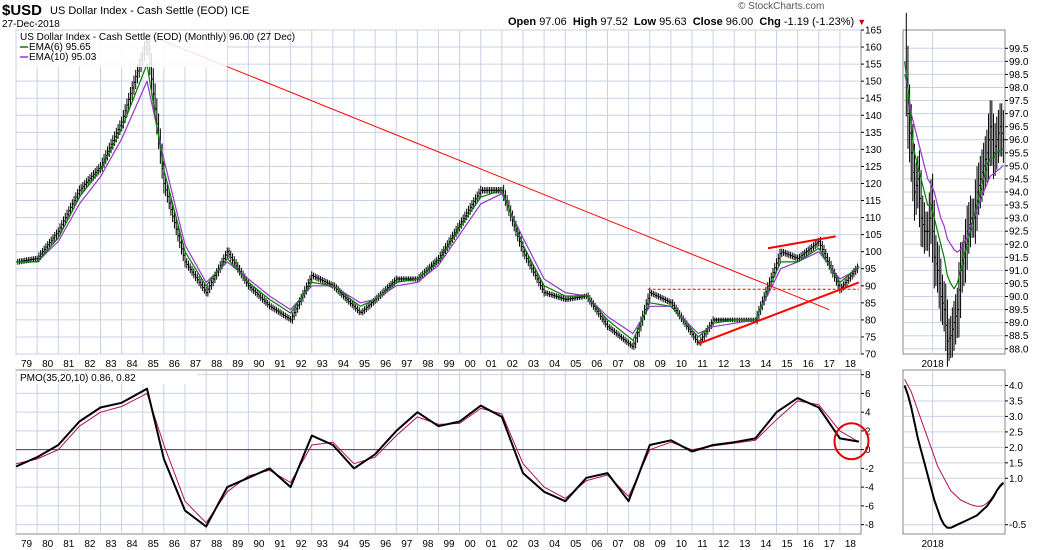 The height and width of the screenshot is (550, 1050). Describe the element at coordinates (31, 24) in the screenshot. I see `chart-date: 27-Dec-2018` at that location.